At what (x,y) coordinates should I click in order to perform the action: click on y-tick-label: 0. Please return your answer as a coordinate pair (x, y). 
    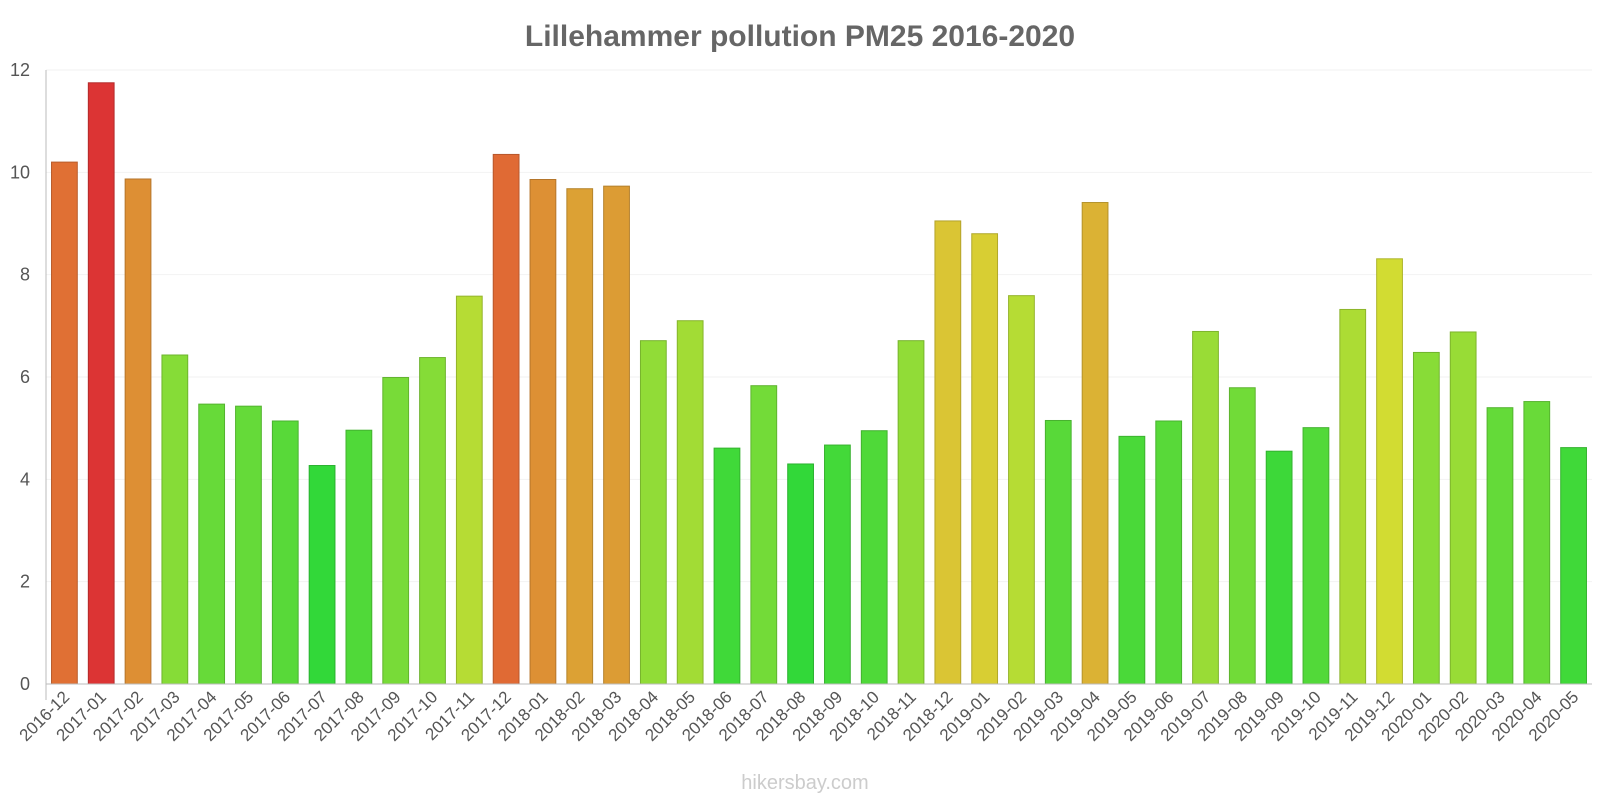
    Looking at the image, I should click on (25, 684).